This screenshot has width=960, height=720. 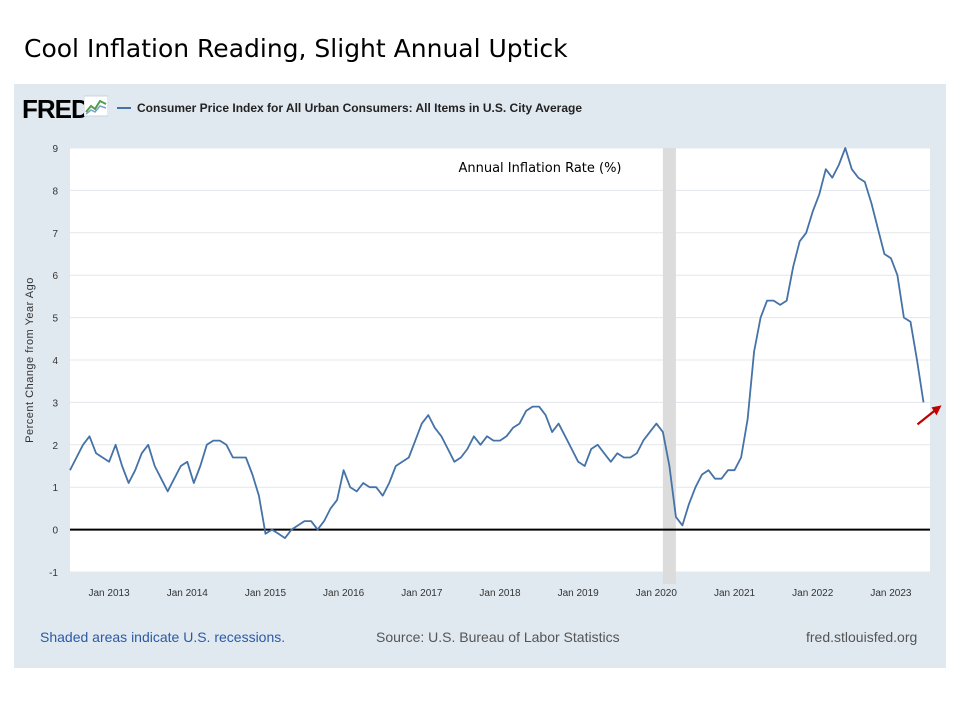 What do you see at coordinates (96, 106) in the screenshot?
I see `fred-chart-icon` at bounding box center [96, 106].